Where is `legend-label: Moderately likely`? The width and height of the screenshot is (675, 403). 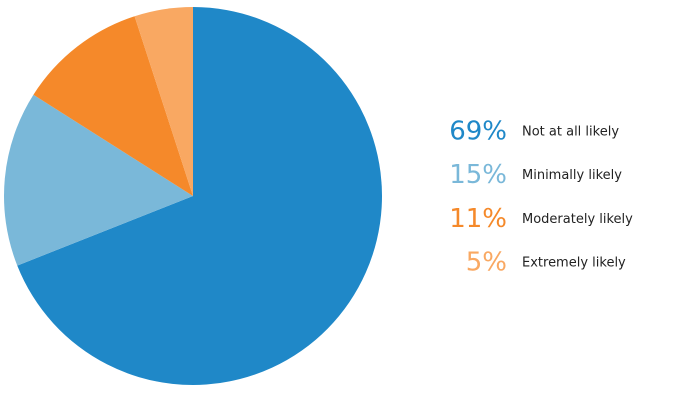 legend-label: Moderately likely is located at coordinates (577, 219).